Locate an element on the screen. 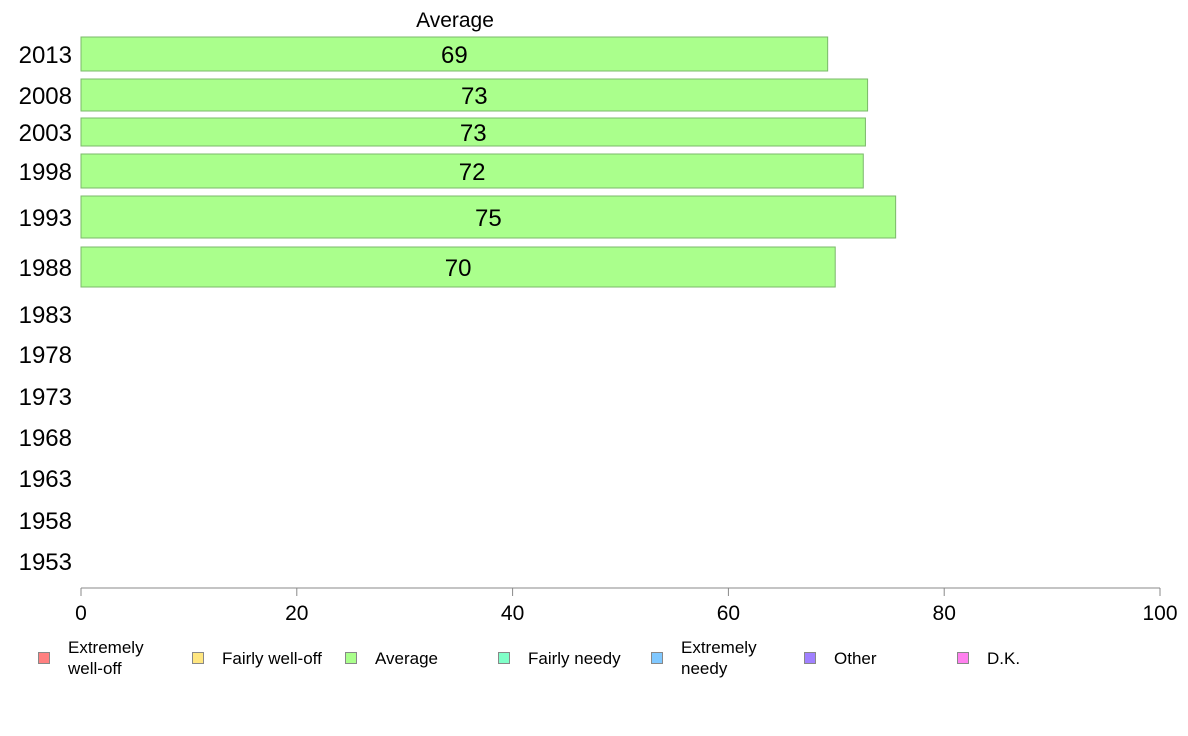 The width and height of the screenshot is (1188, 736). x-tick-label: 60 is located at coordinates (728, 613).